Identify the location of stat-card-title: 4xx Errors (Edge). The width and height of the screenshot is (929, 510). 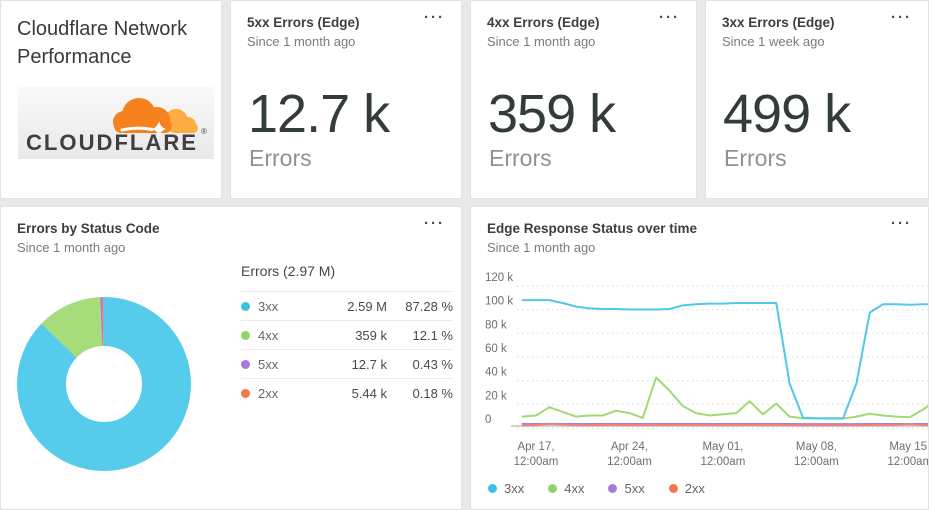
(543, 22).